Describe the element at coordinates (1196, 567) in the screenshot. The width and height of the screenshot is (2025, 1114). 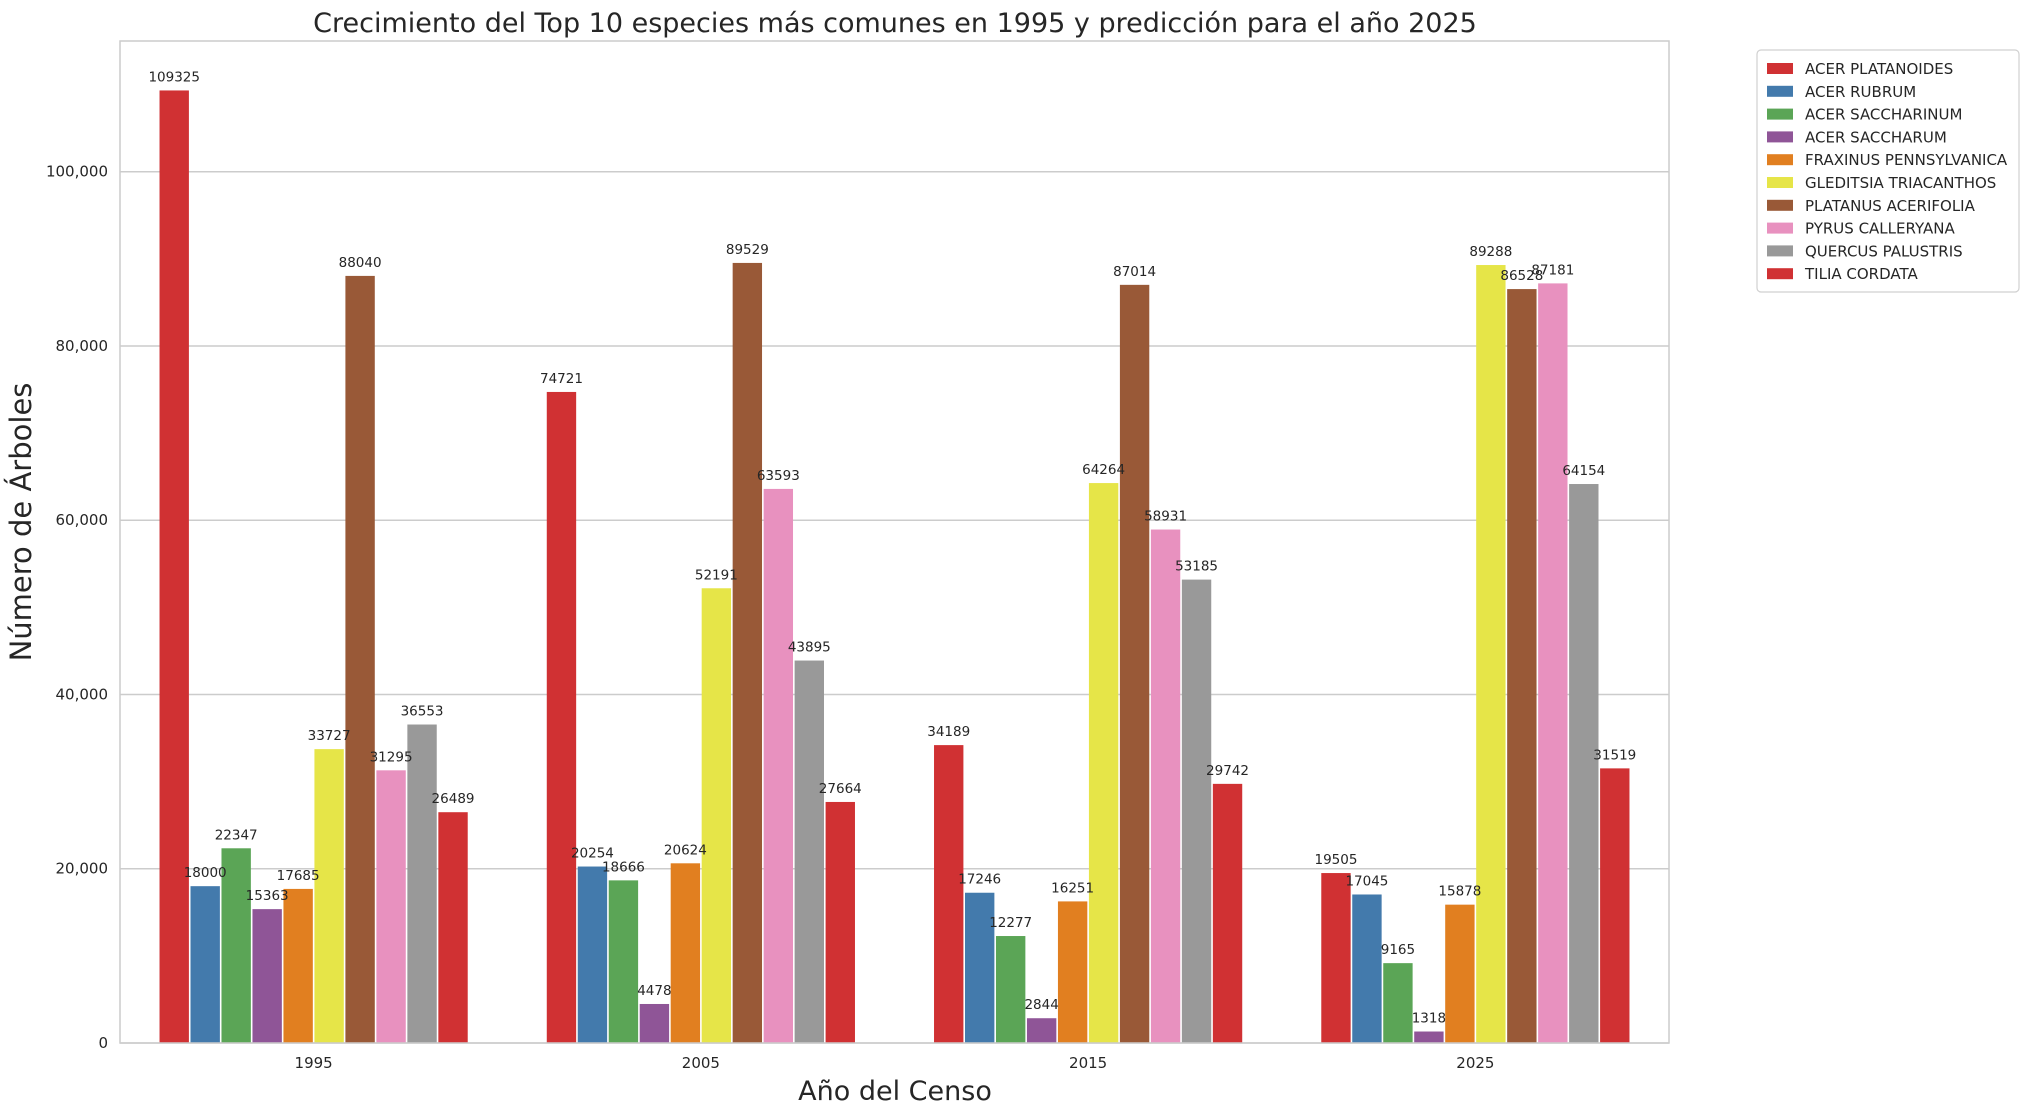
I see `data-label: 53185` at that location.